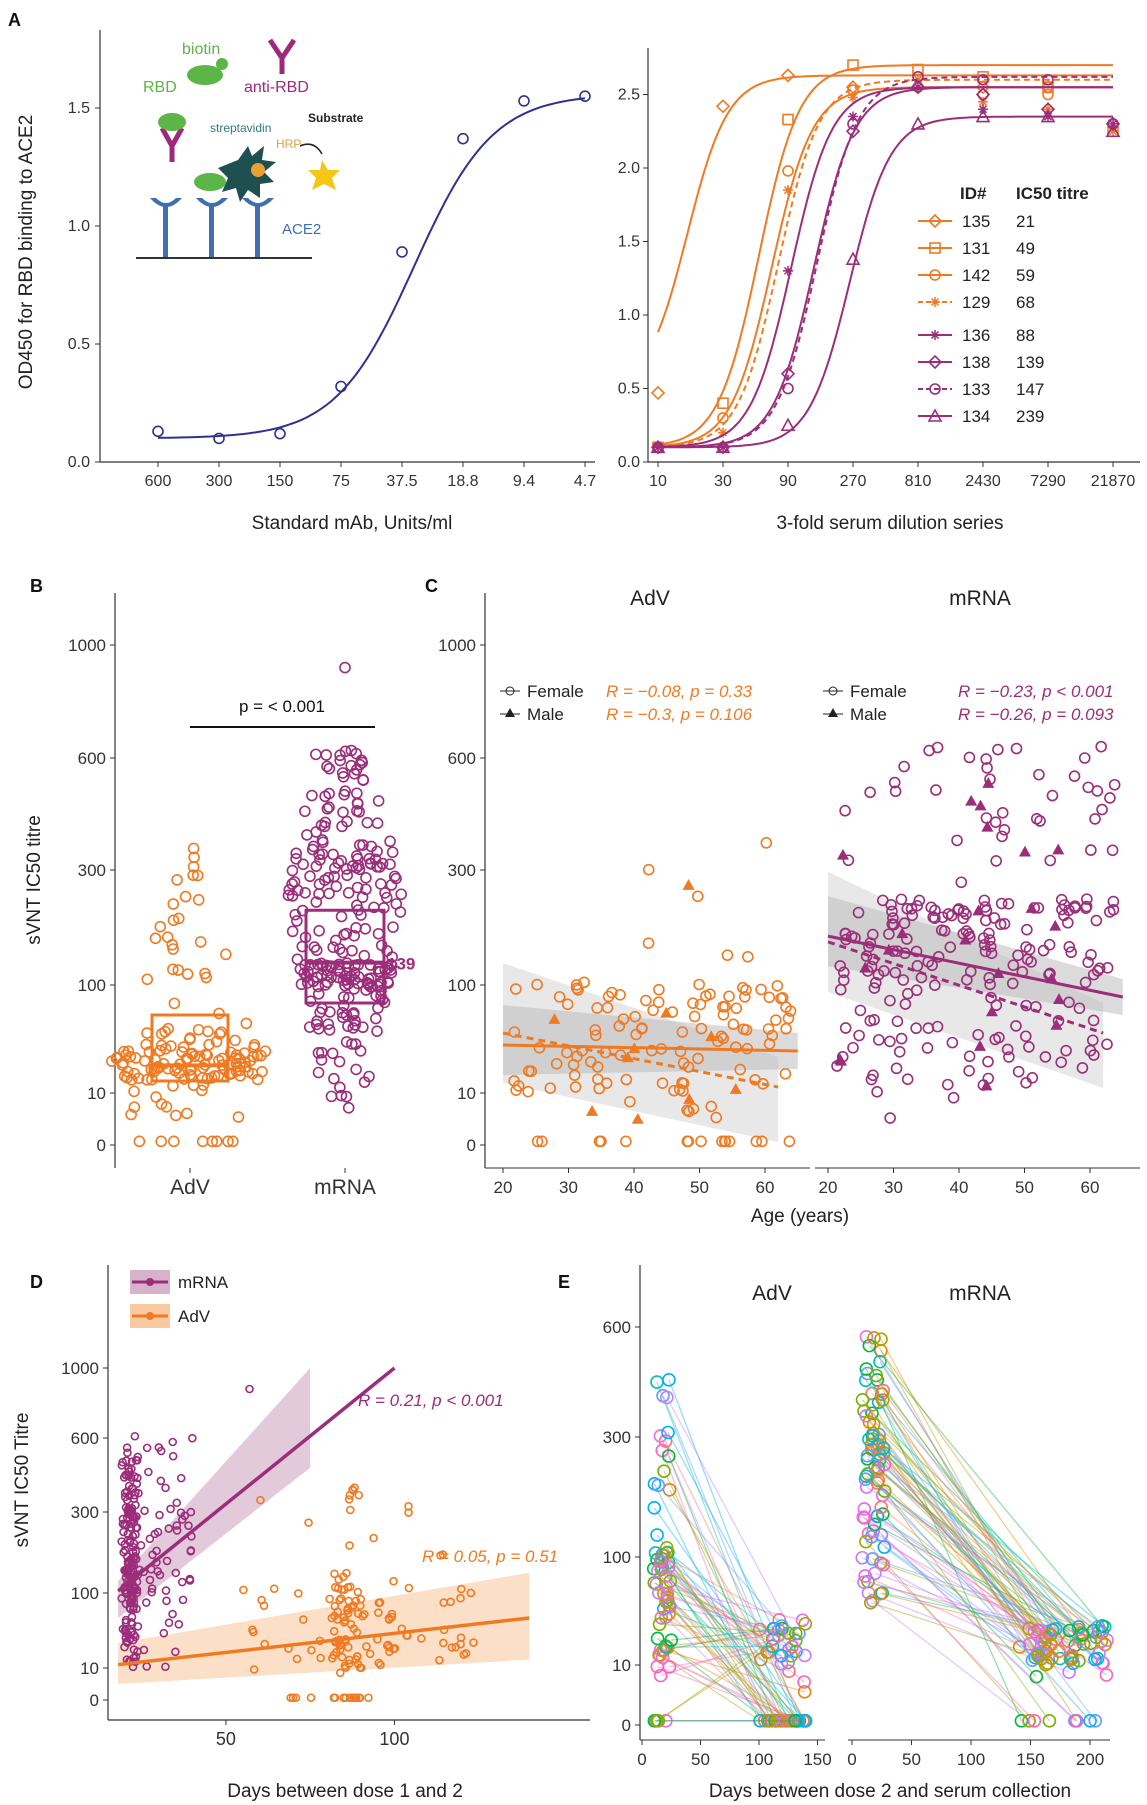  Describe the element at coordinates (256, 1479) in the screenshot. I see `mrna-fit-line` at that location.